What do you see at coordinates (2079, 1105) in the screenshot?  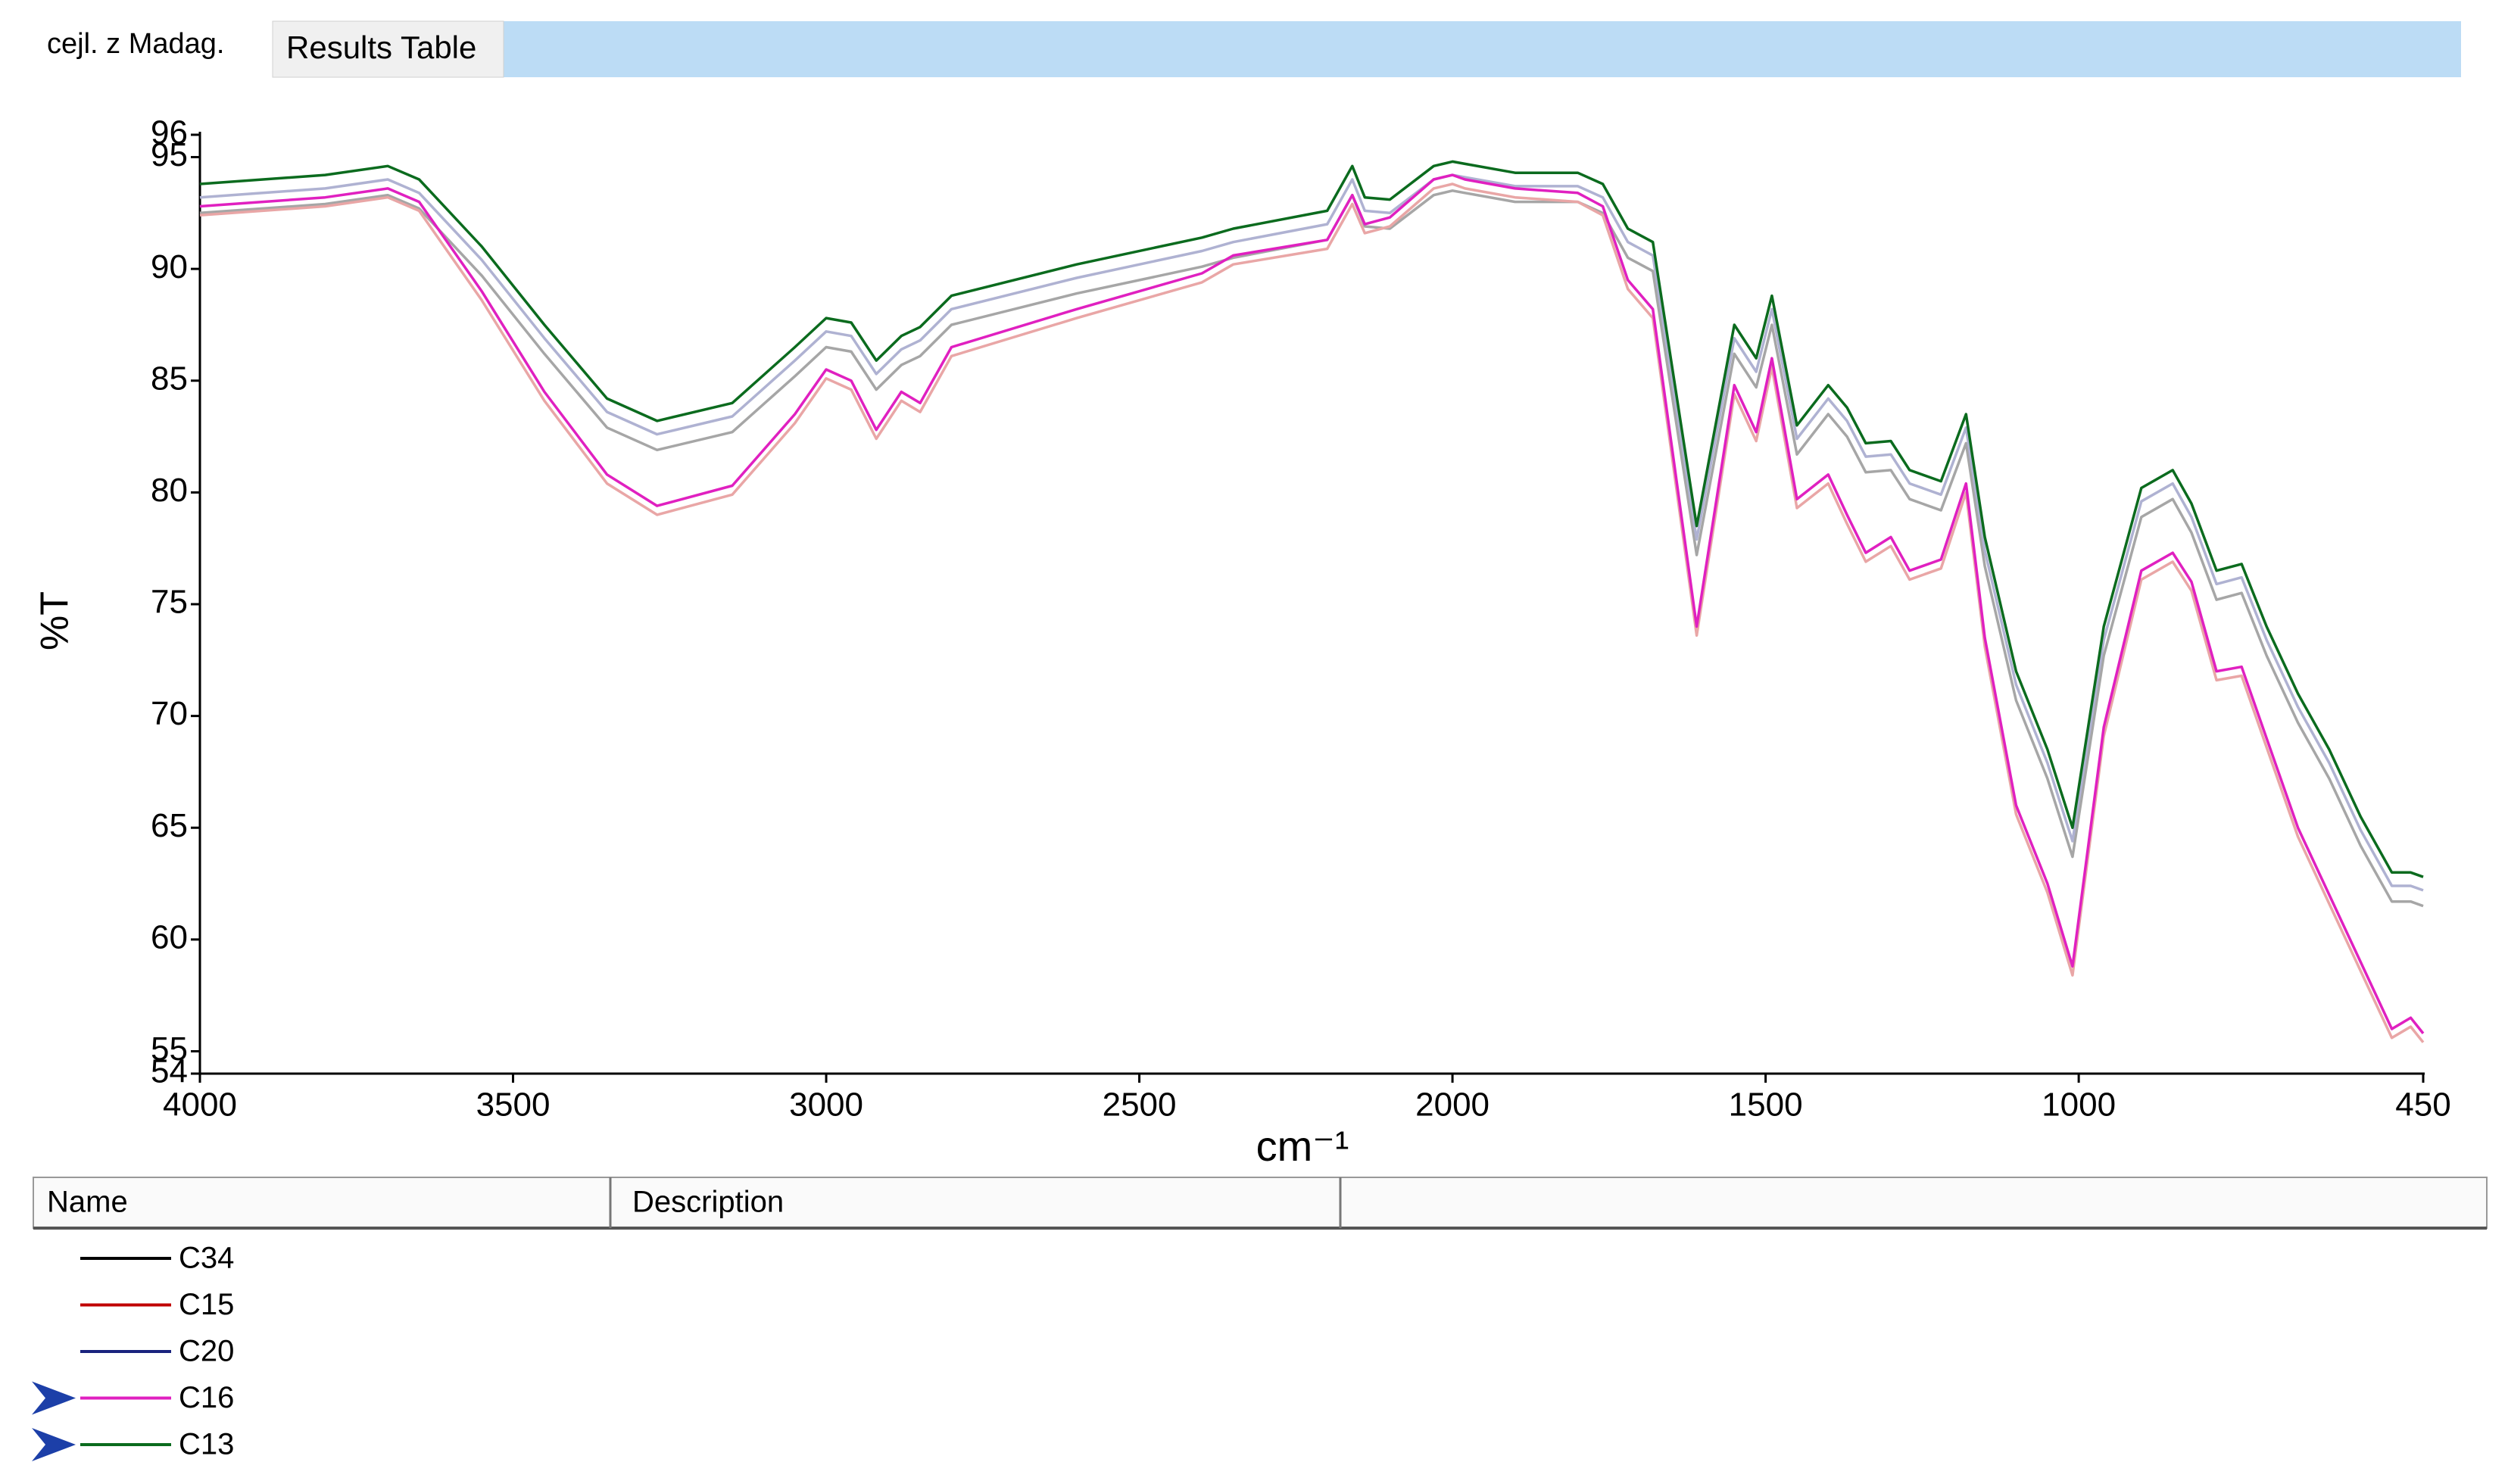 I see `x-tick-label: 1000` at bounding box center [2079, 1105].